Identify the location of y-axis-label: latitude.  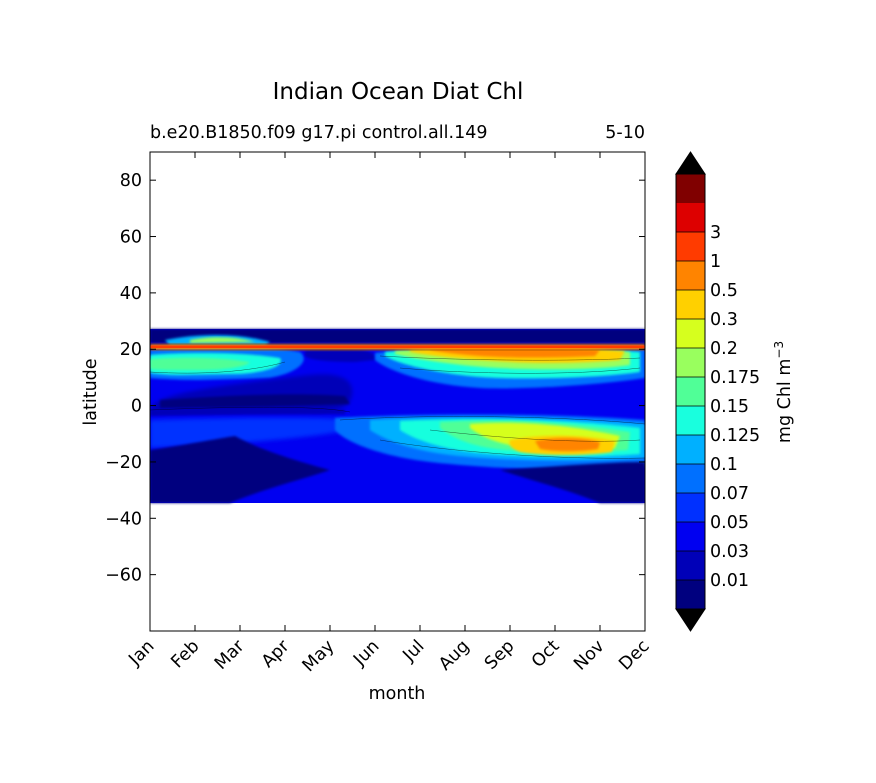
(91, 391).